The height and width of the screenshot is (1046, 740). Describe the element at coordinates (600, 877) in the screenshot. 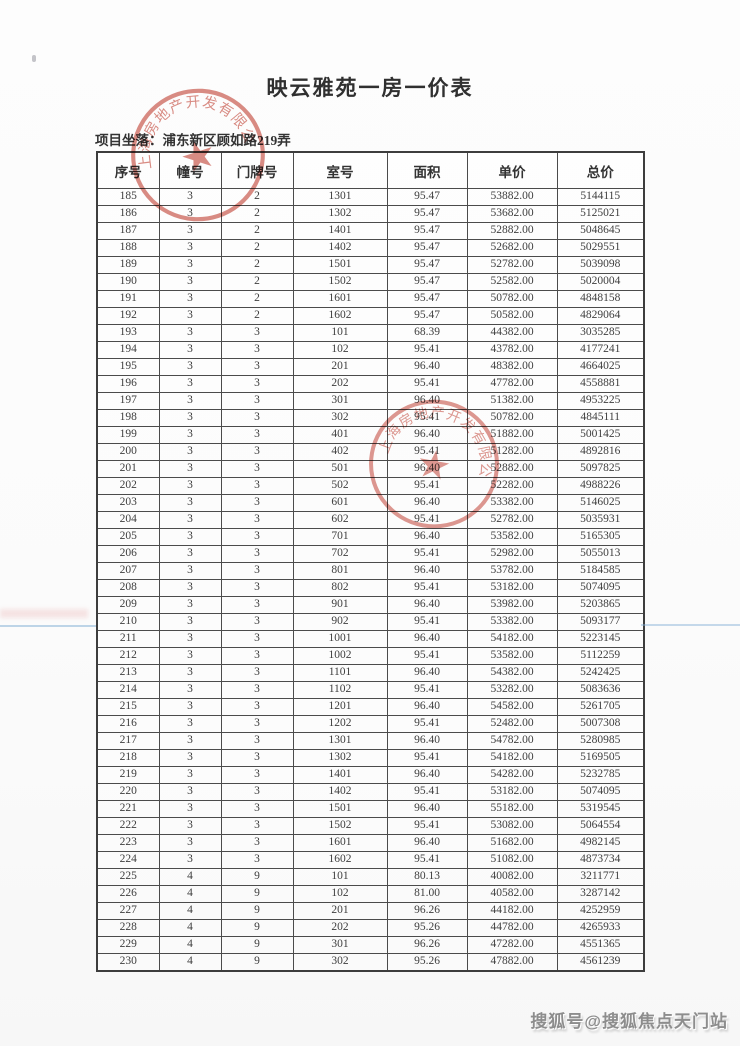

I see `table-cell: 3211771` at that location.